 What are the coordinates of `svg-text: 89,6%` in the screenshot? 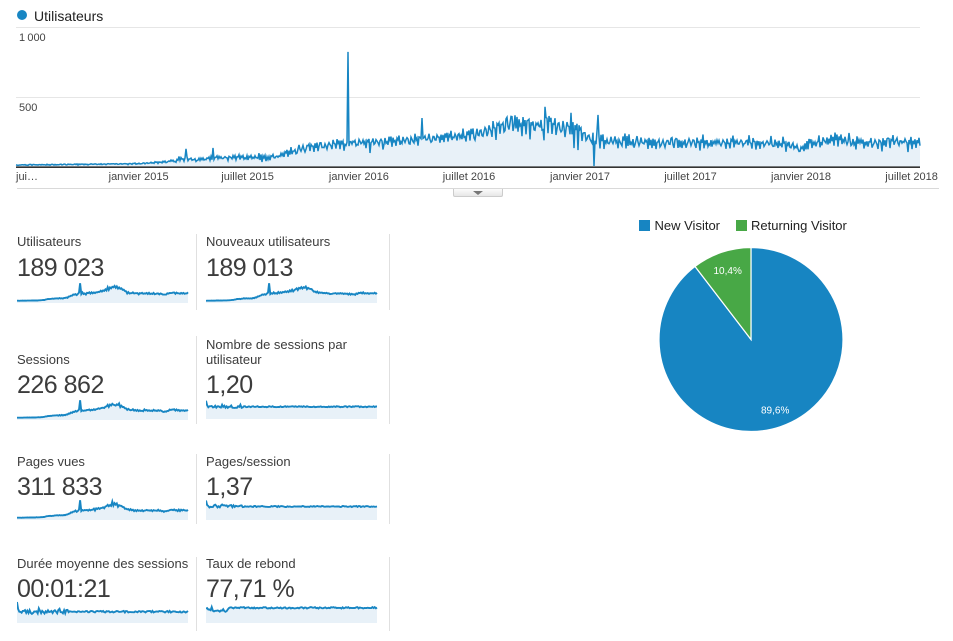 It's located at (775, 410).